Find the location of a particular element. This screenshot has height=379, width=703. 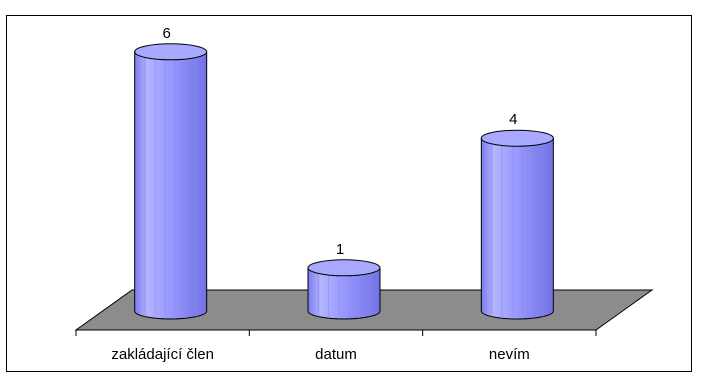

category-labels-group: zakládající člen datum nevím is located at coordinates (320, 354).